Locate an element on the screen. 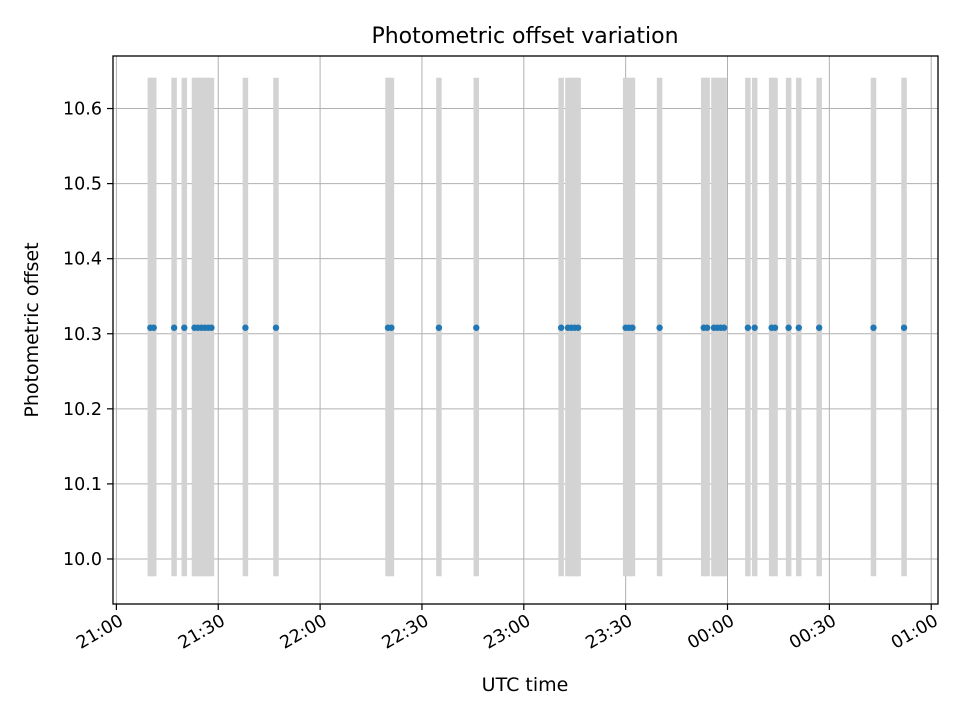 The width and height of the screenshot is (960, 720). y-axis-label: Photometric offset is located at coordinates (32, 329).